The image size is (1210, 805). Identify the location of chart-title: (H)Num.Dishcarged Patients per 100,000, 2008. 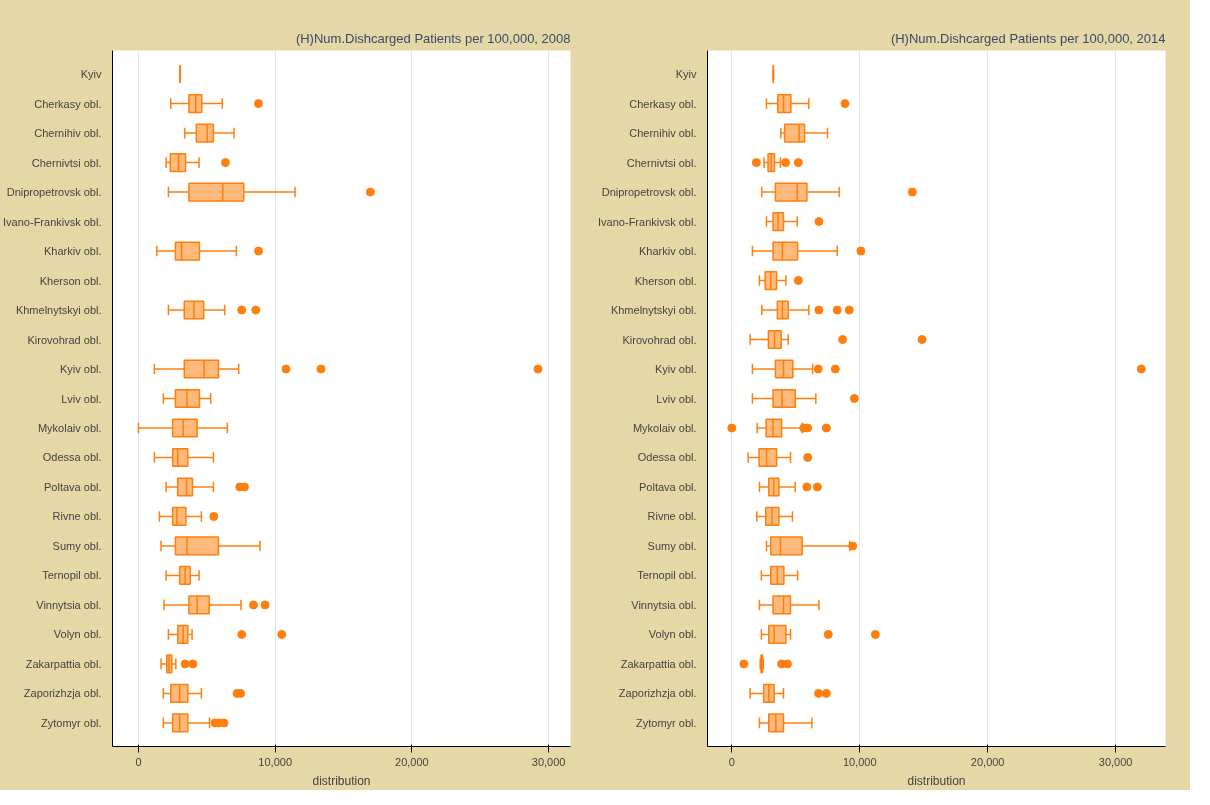
(433, 38).